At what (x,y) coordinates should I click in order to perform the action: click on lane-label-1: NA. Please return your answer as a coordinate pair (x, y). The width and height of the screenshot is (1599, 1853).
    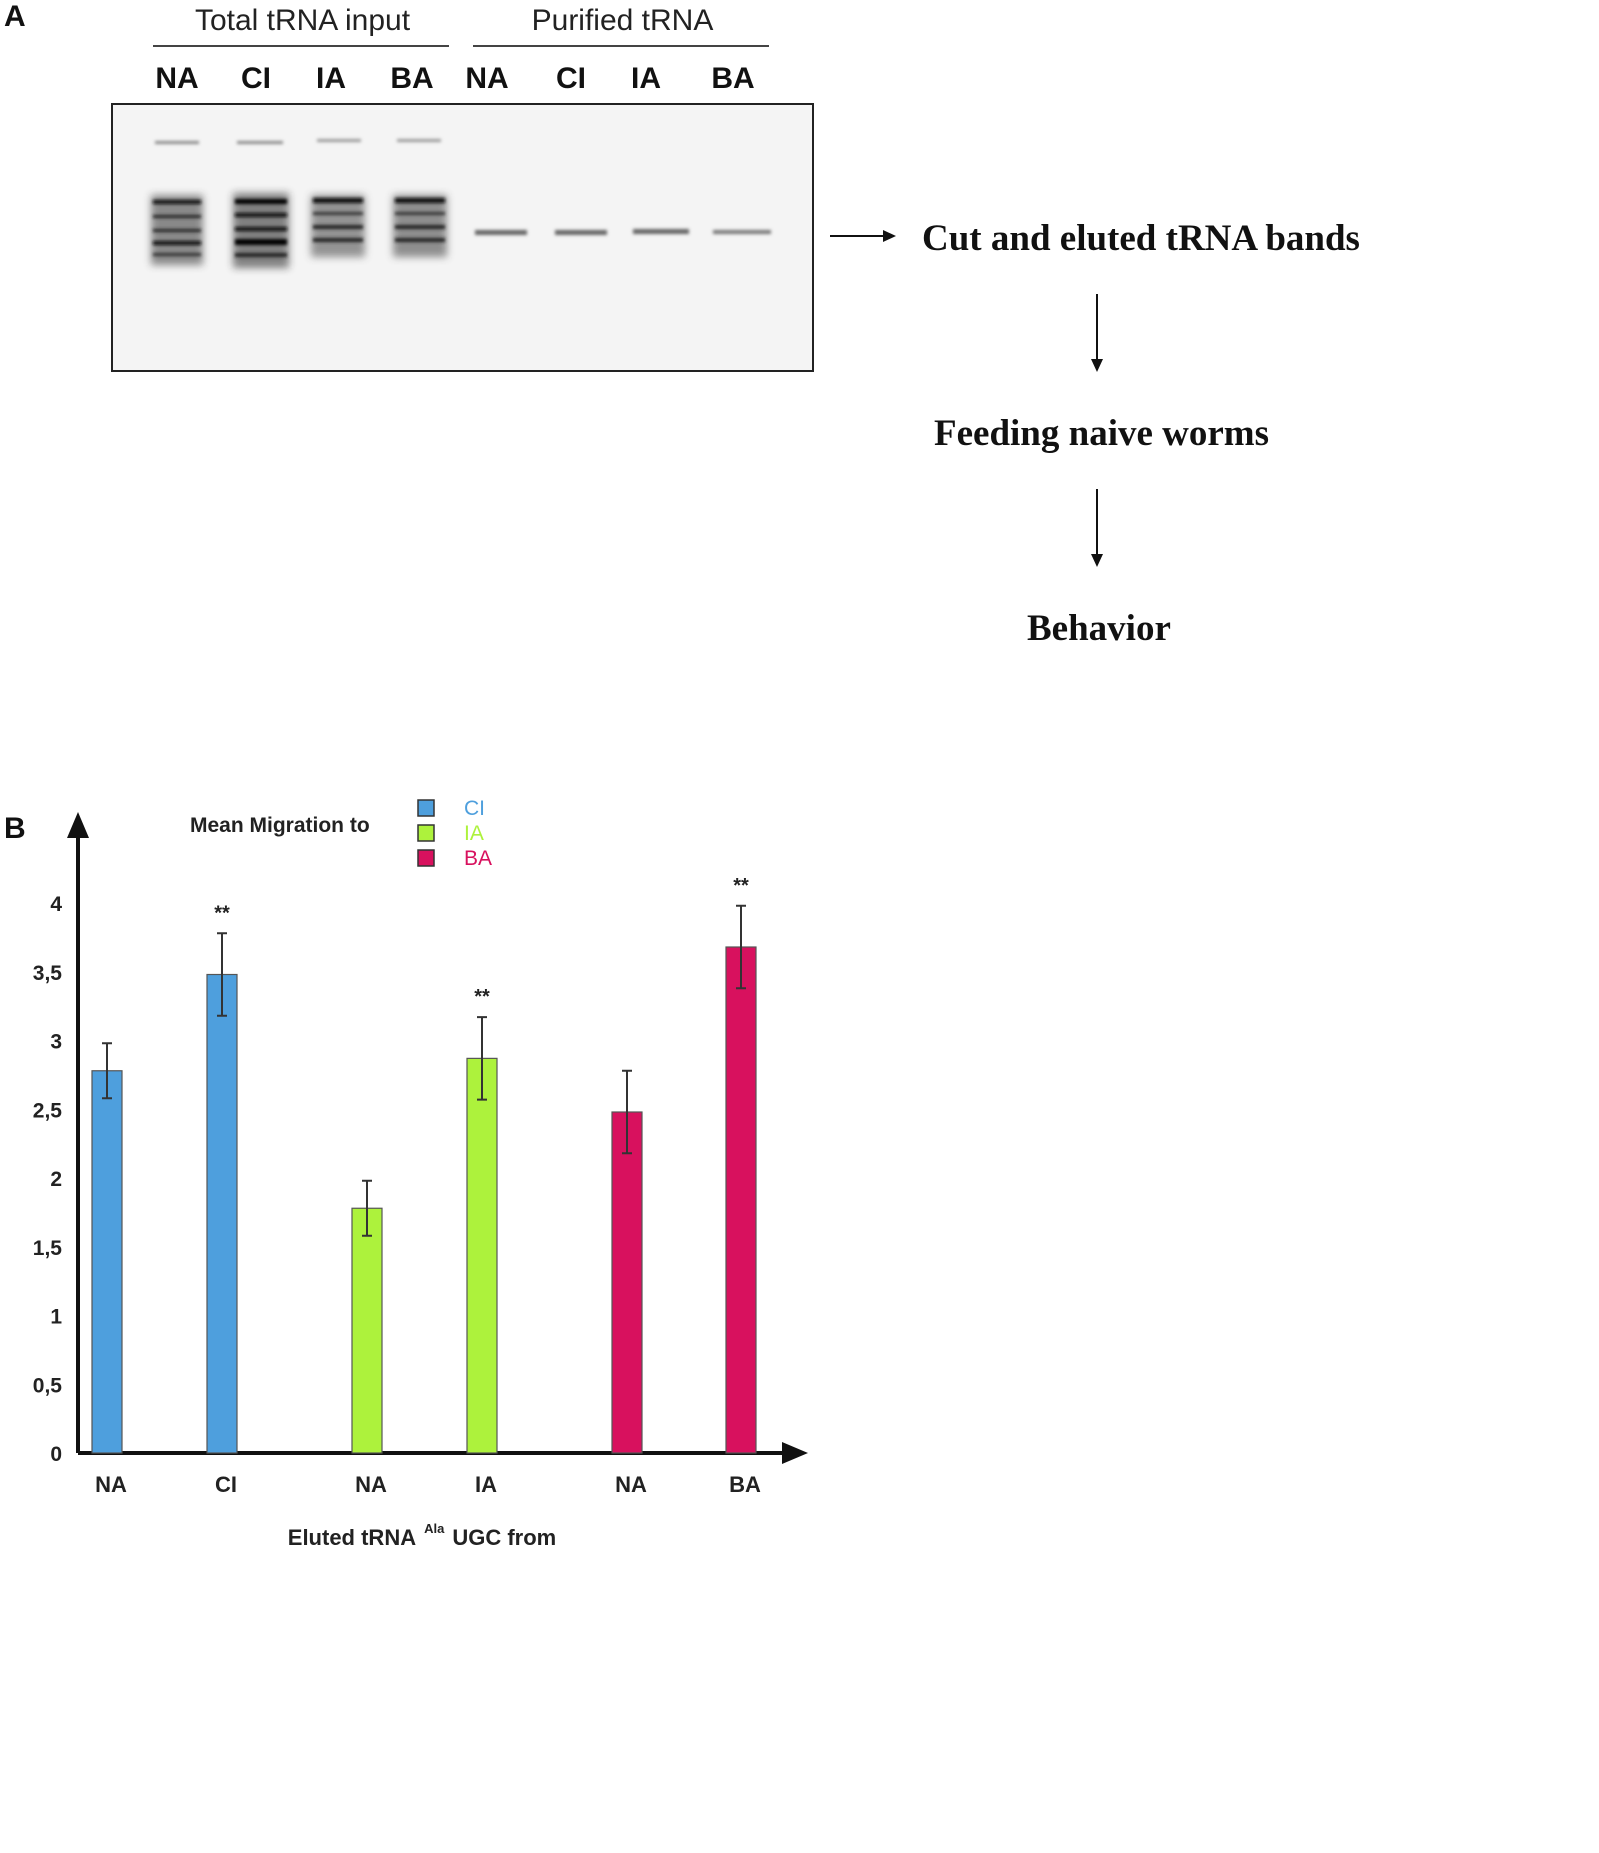
    Looking at the image, I should click on (177, 78).